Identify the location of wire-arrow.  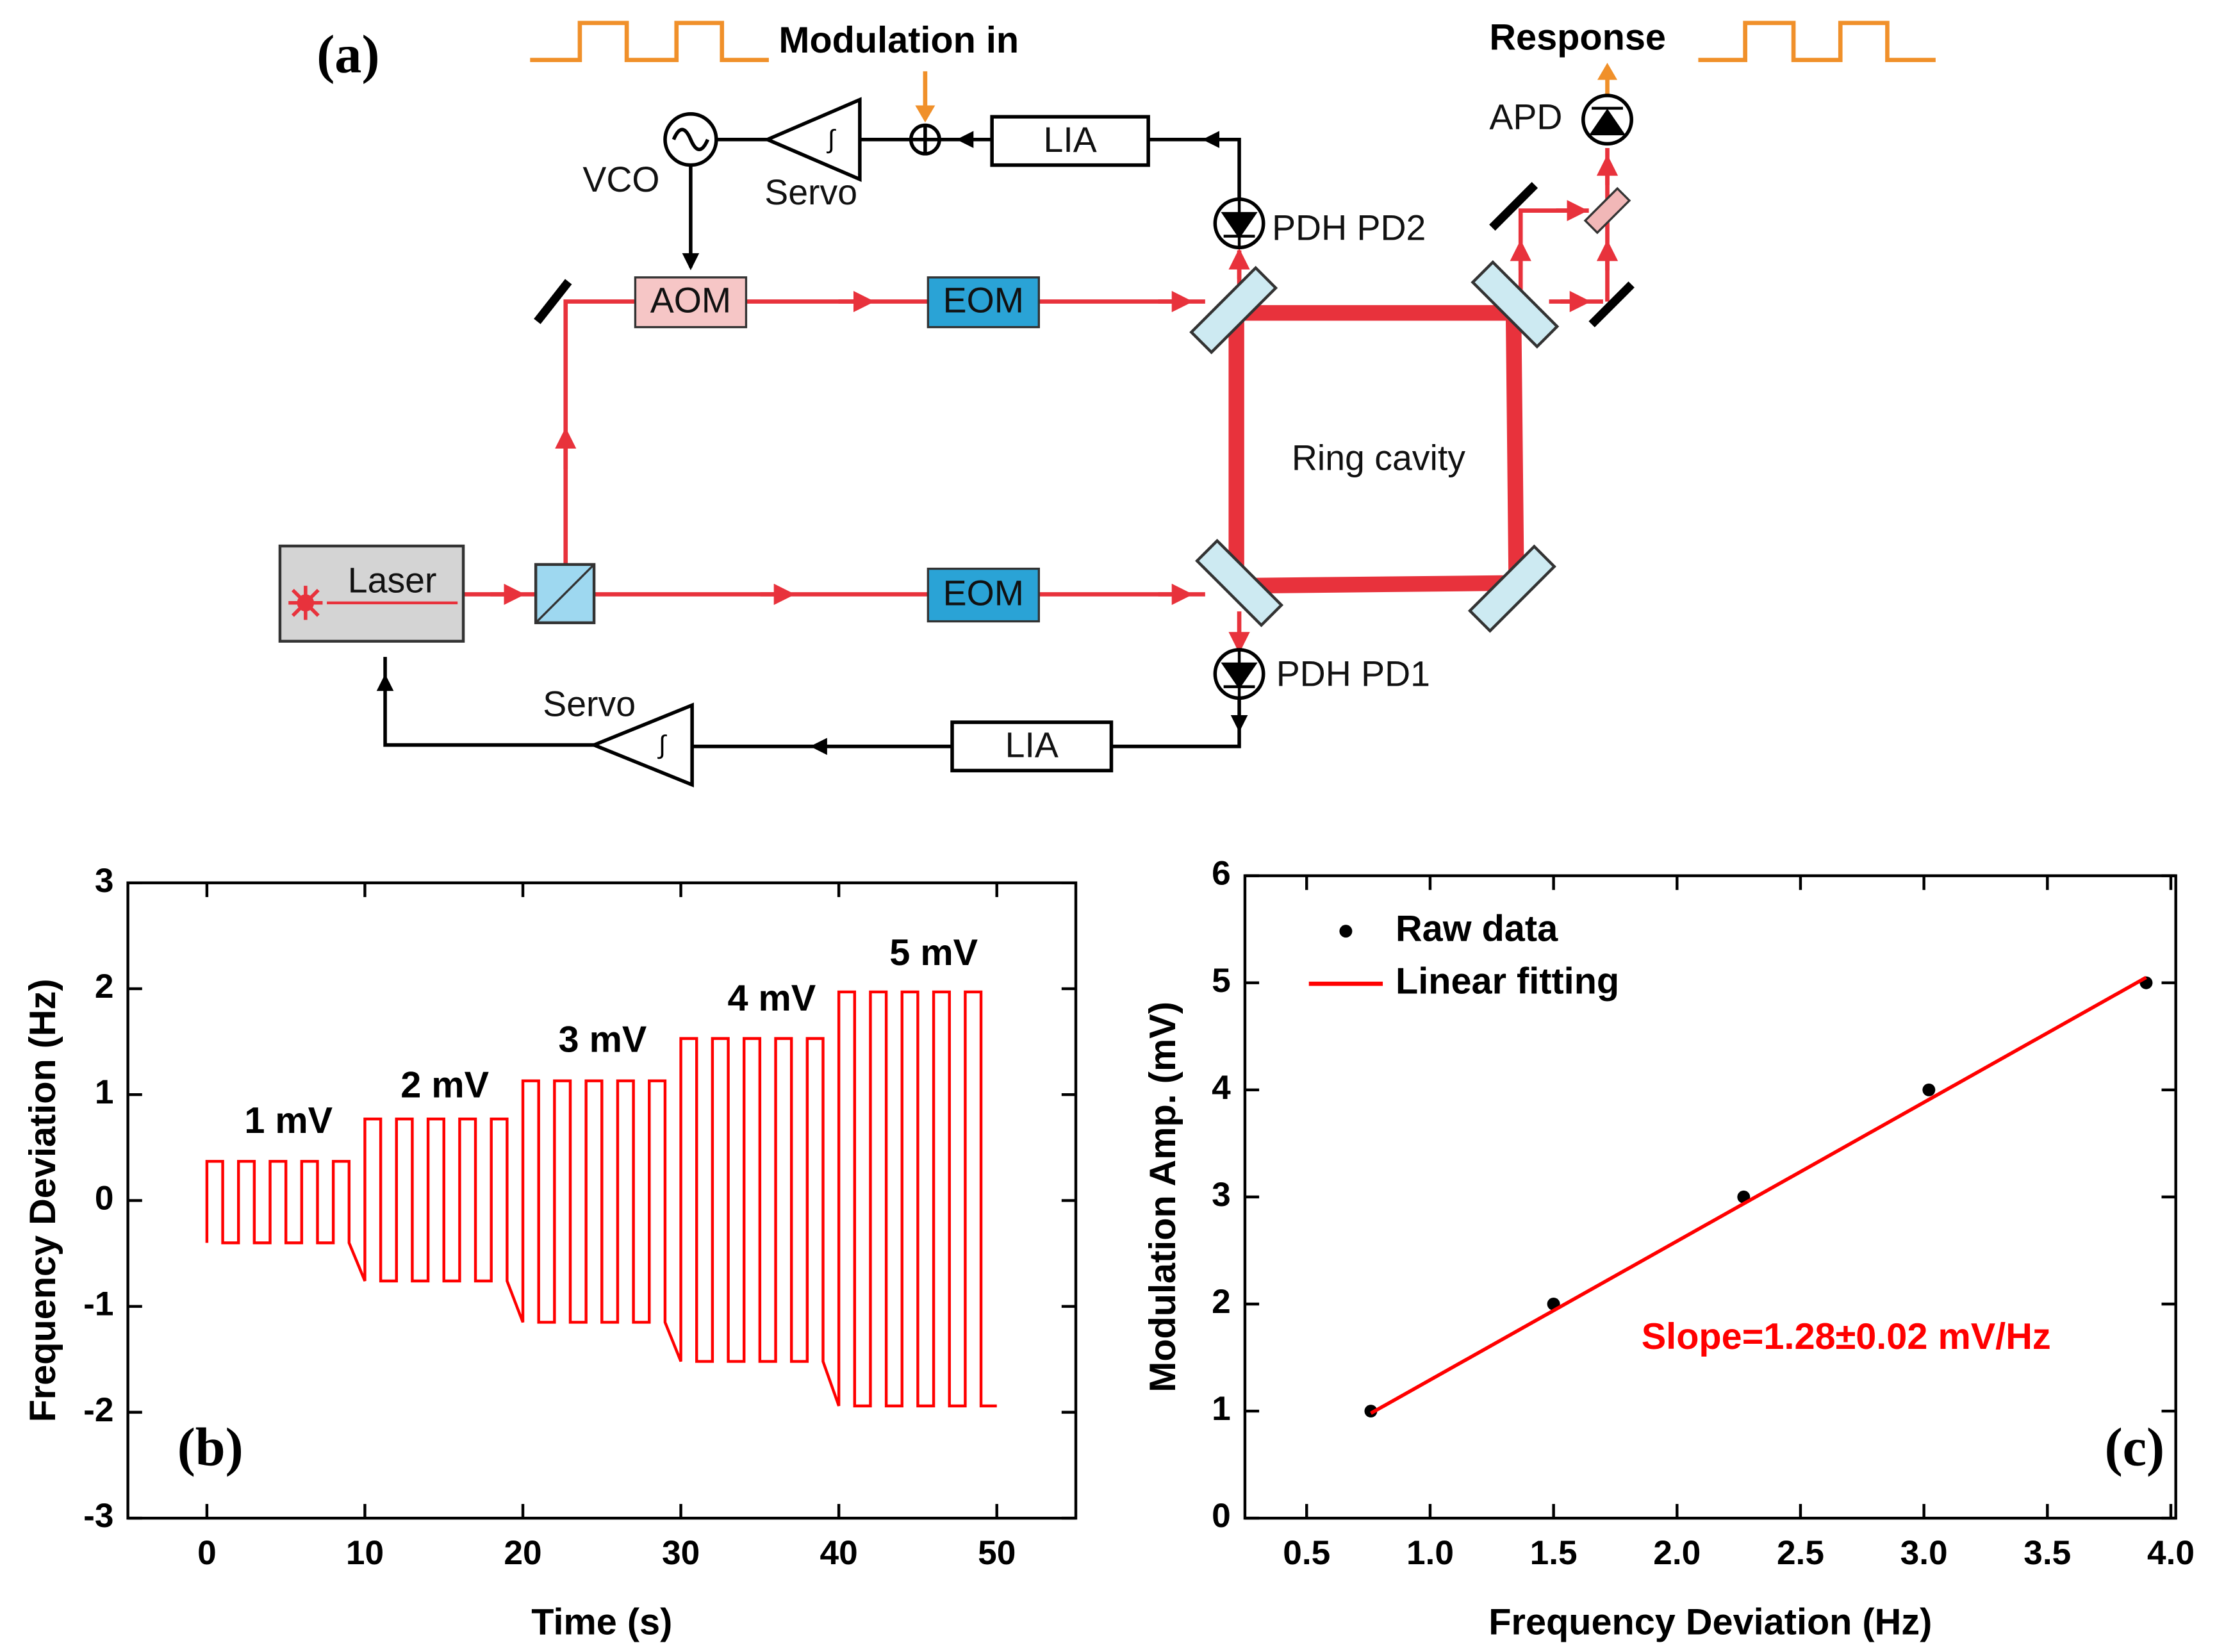
(812, 714).